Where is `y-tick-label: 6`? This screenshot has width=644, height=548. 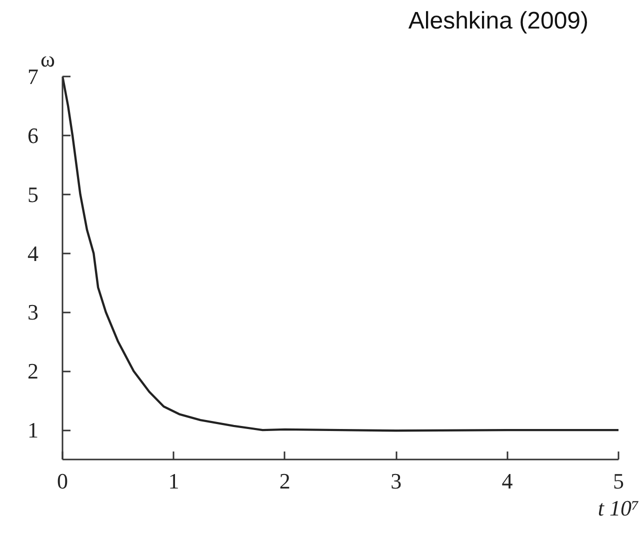
y-tick-label: 6 is located at coordinates (33, 135).